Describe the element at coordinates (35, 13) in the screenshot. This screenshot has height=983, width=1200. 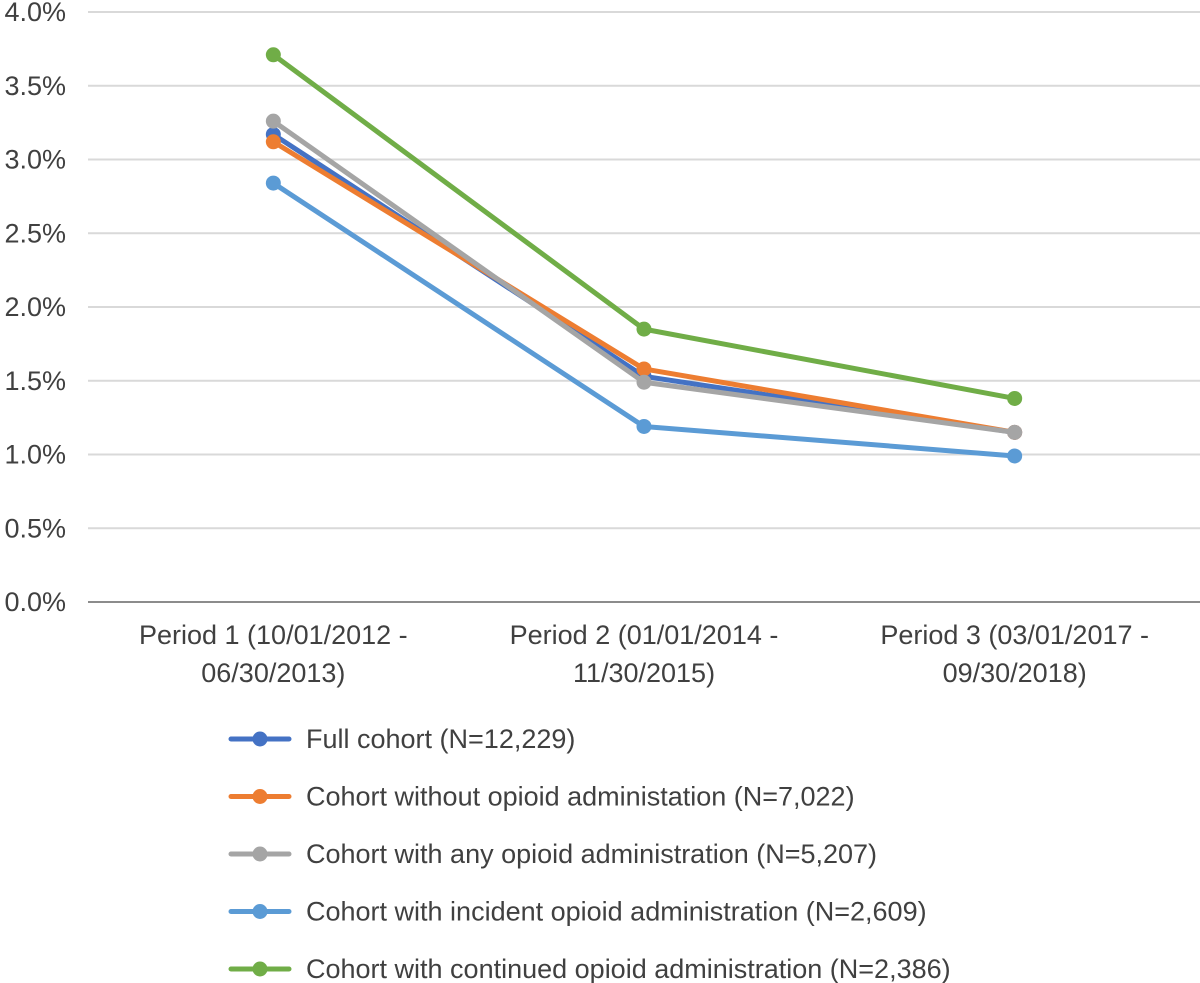
I see `y-tick-label: 4.0%` at that location.